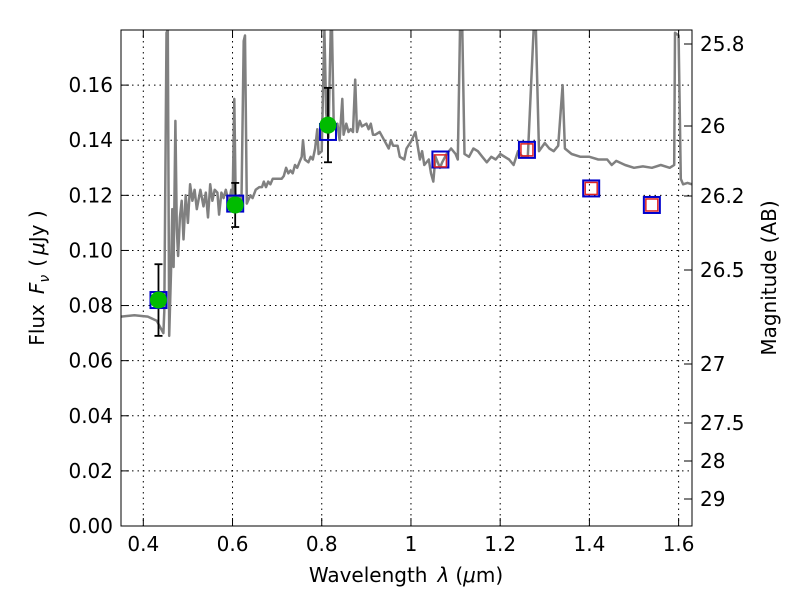 The width and height of the screenshot is (800, 600). I want to click on x-tick-label: 0.4, so click(143, 544).